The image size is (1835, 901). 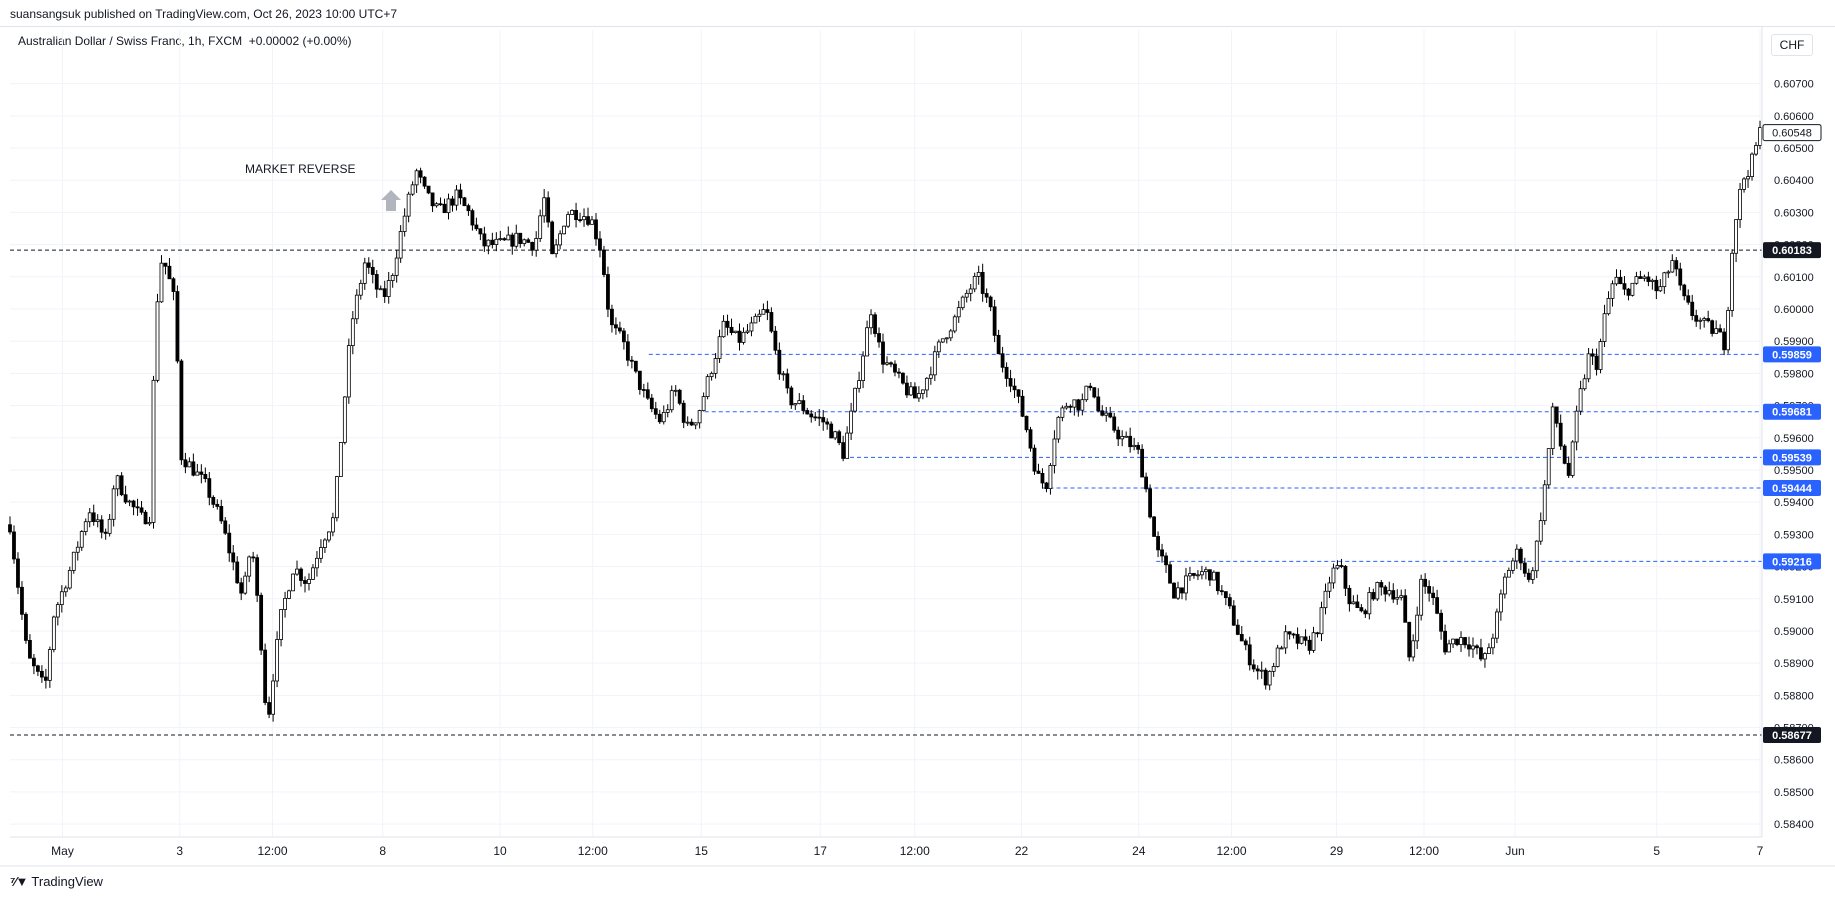 What do you see at coordinates (272, 851) in the screenshot?
I see `x-tick-label: 12:00` at bounding box center [272, 851].